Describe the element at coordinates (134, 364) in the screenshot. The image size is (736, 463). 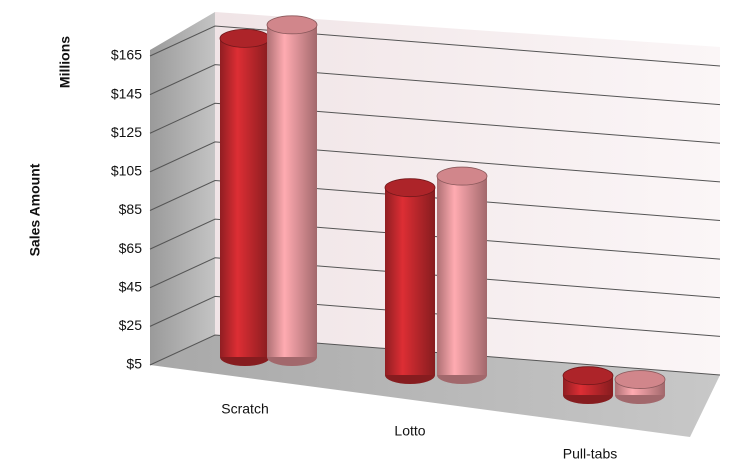
I see `y-tick-label: $5` at that location.